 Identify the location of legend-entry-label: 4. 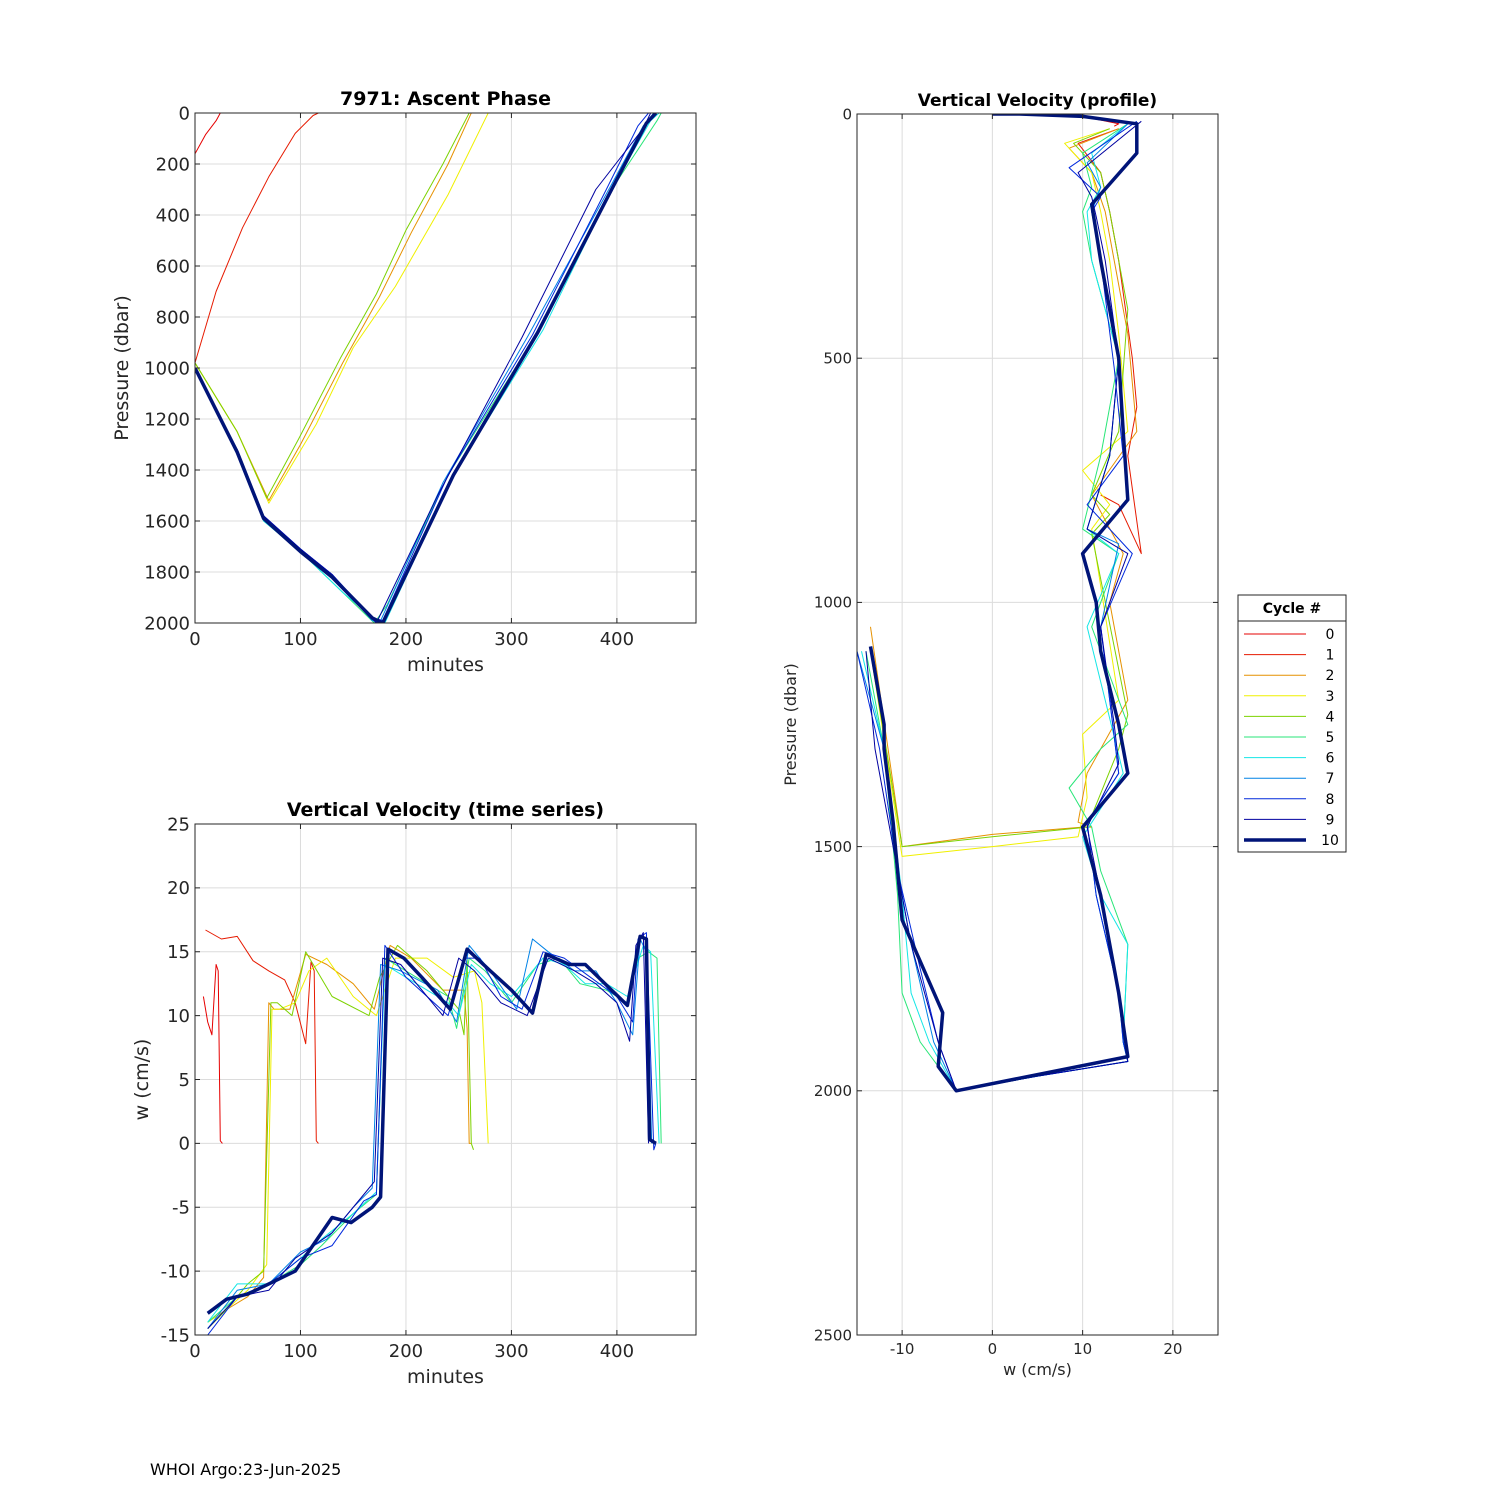
(1330, 717).